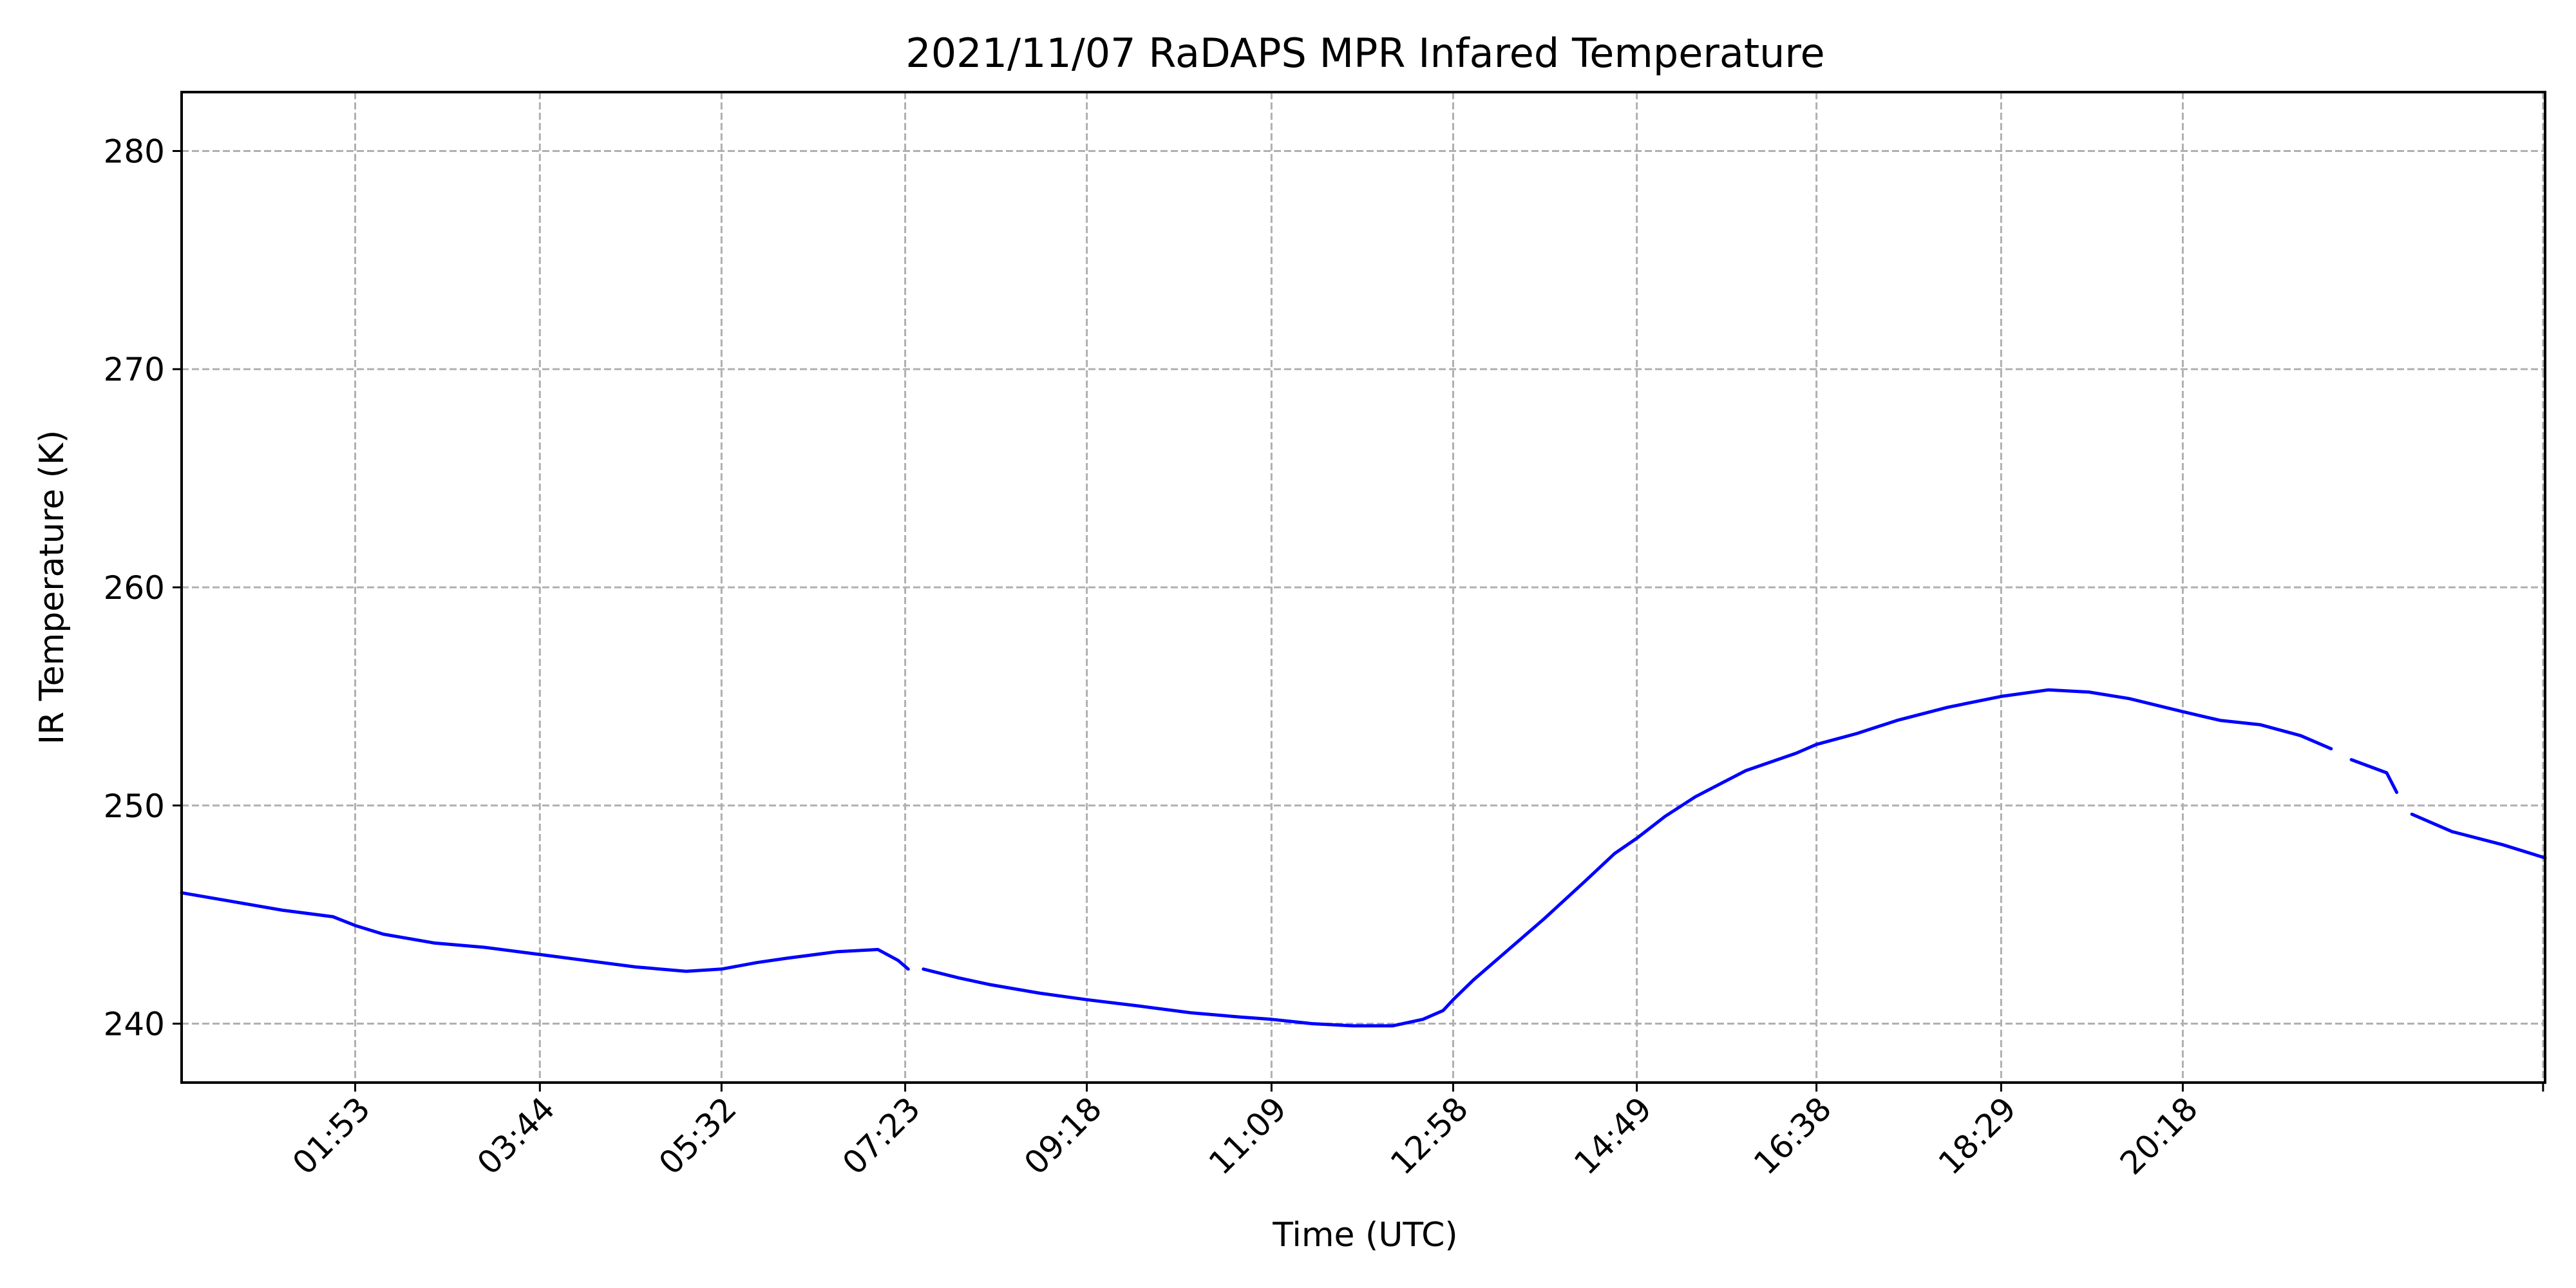 The height and width of the screenshot is (1288, 2576). Describe the element at coordinates (1977, 1136) in the screenshot. I see `x-tick-label: 18:29` at that location.